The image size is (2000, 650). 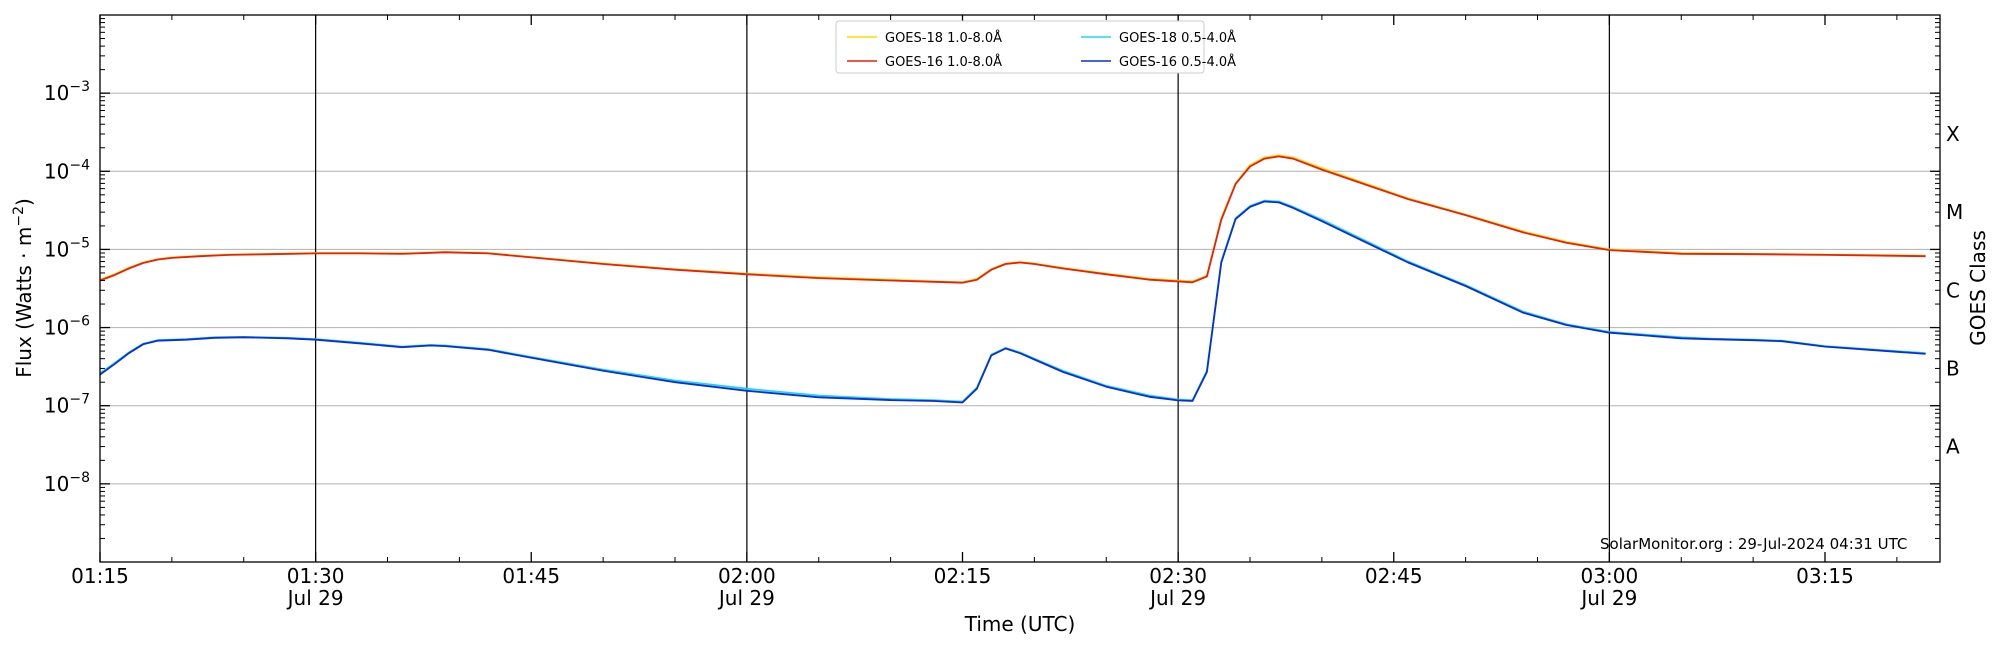 What do you see at coordinates (1177, 38) in the screenshot?
I see `legend-label-2: GOES-18 0.5-4.0Å` at bounding box center [1177, 38].